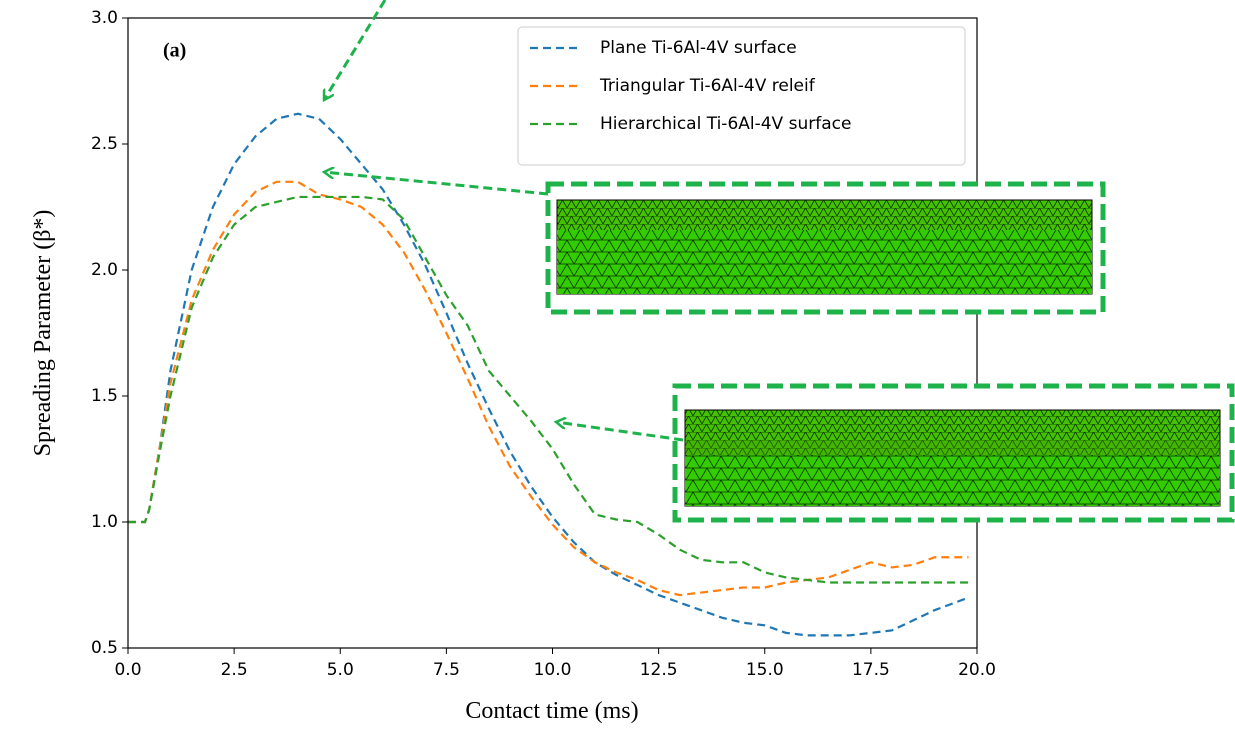 This screenshot has height=729, width=1235. What do you see at coordinates (725, 124) in the screenshot?
I see `legend-label: Hierarchical Ti-6Al-4V surface` at bounding box center [725, 124].